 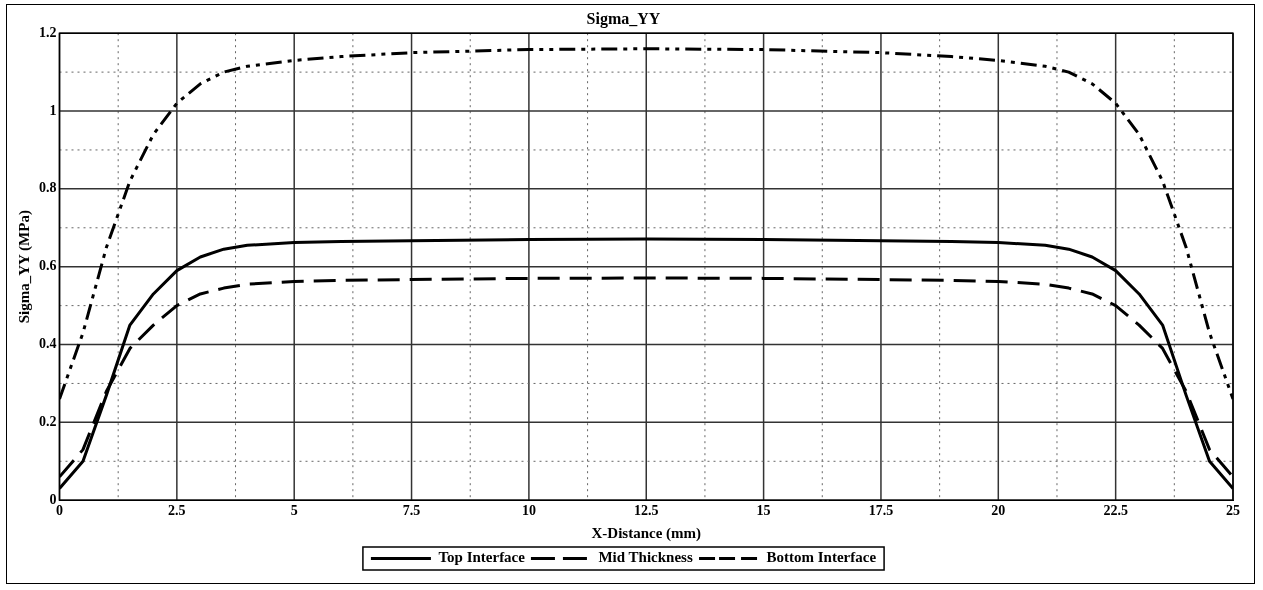 I want to click on y-tick-label: 0.8, so click(x=48, y=188).